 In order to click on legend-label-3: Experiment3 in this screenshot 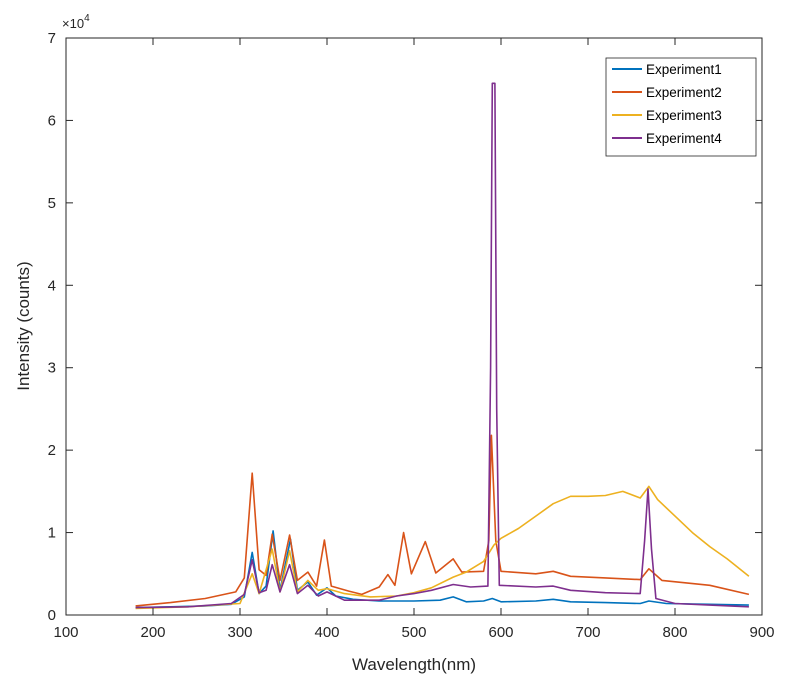, I will do `click(684, 115)`.